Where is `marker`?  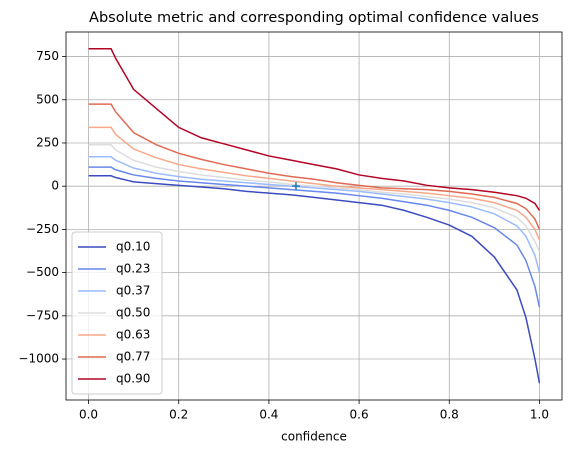 marker is located at coordinates (295, 186).